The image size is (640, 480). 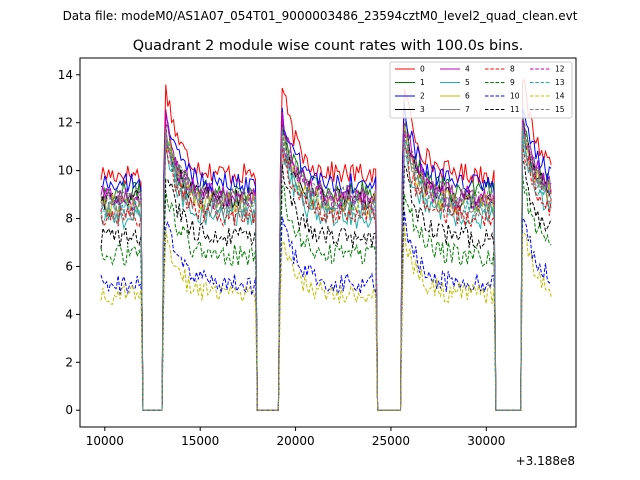 I want to click on legend-label: 6, so click(x=467, y=96).